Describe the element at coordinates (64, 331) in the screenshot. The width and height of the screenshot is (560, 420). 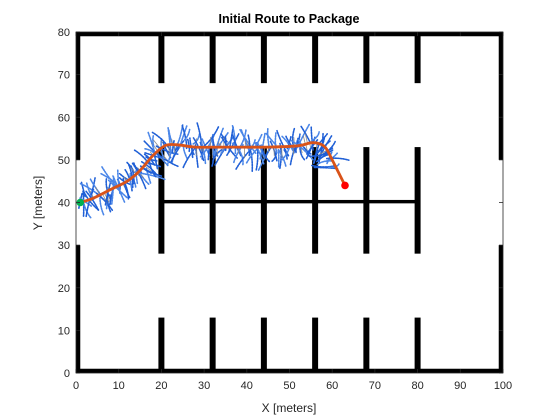
I see `y-tick-label: 10` at that location.